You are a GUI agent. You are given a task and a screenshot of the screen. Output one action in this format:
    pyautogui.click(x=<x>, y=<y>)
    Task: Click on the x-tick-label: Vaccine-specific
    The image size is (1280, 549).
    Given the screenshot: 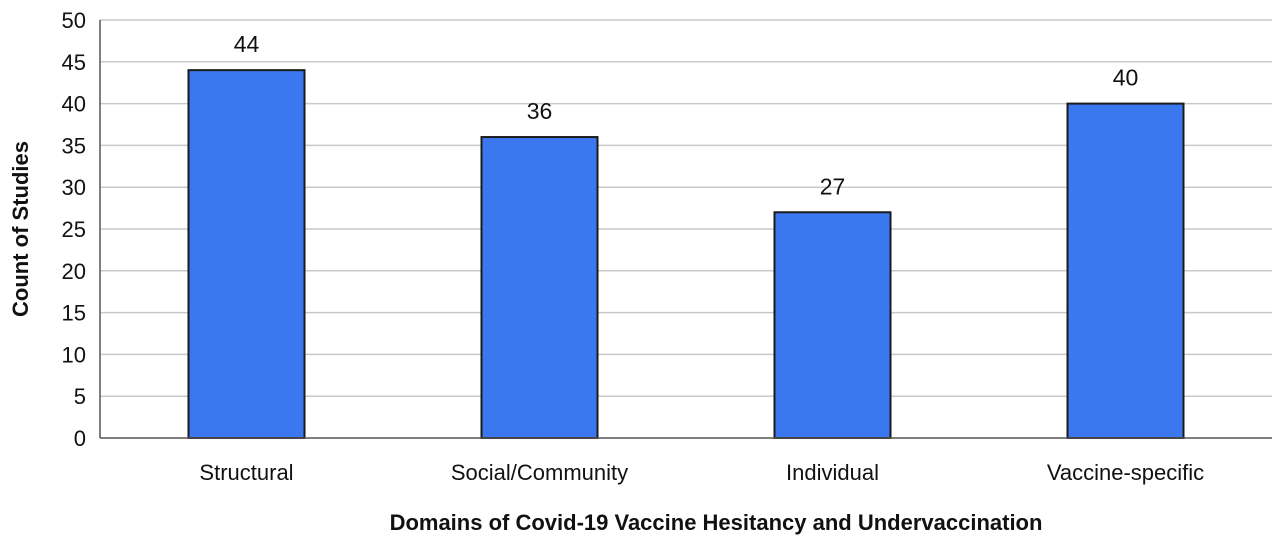 What is the action you would take?
    pyautogui.click(x=1125, y=472)
    